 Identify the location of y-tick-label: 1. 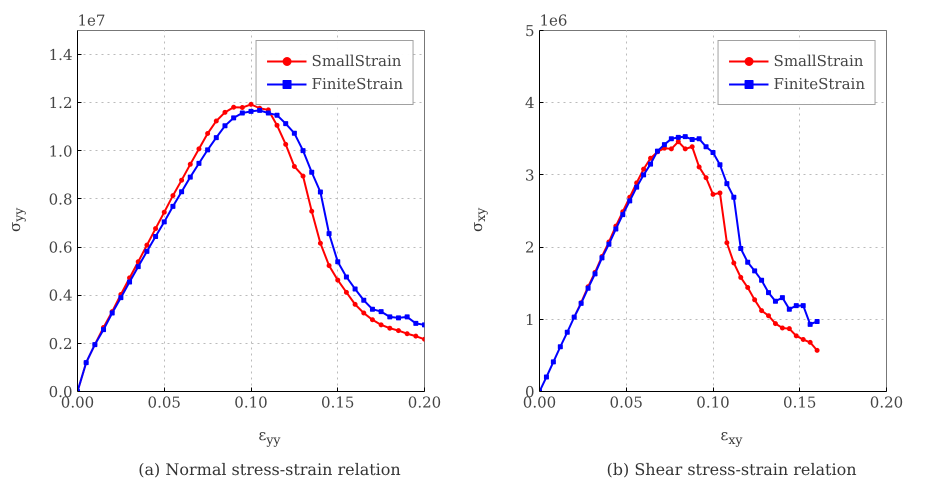
(529, 319).